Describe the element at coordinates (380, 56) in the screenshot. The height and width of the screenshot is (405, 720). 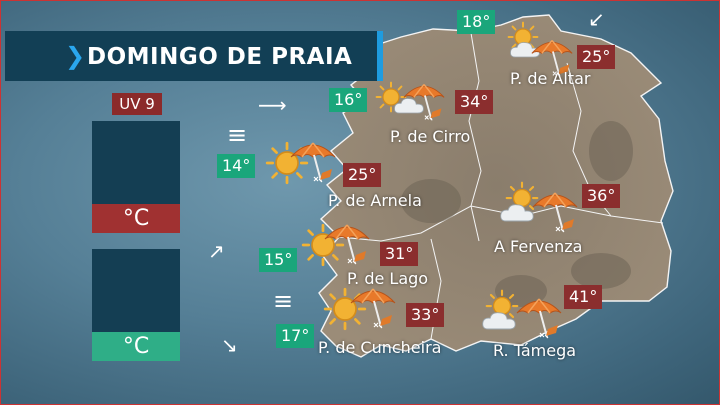
I see `title-accent` at that location.